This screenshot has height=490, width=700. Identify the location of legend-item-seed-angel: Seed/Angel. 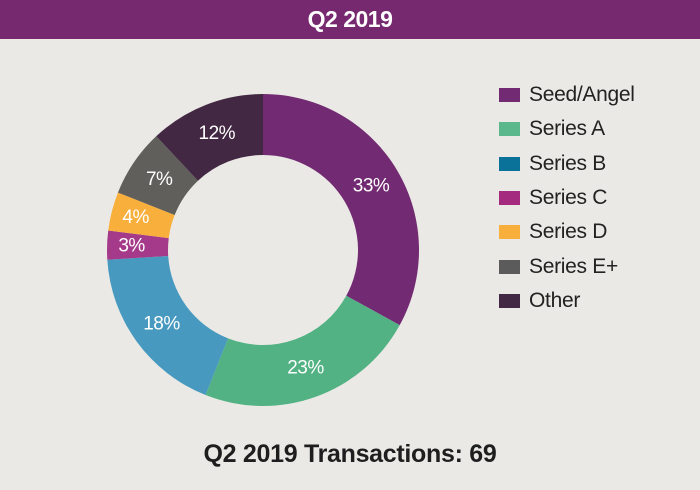
(567, 95).